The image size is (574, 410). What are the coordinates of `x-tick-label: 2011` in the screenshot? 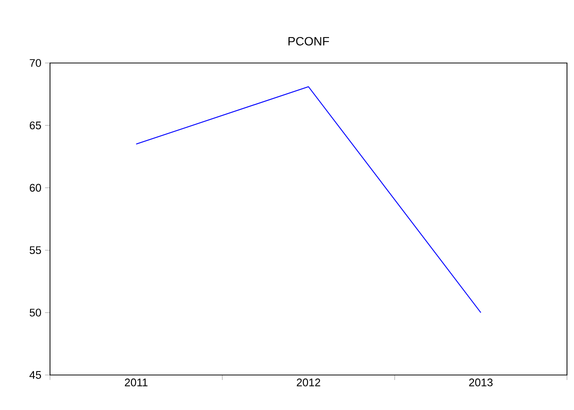 It's located at (136, 382).